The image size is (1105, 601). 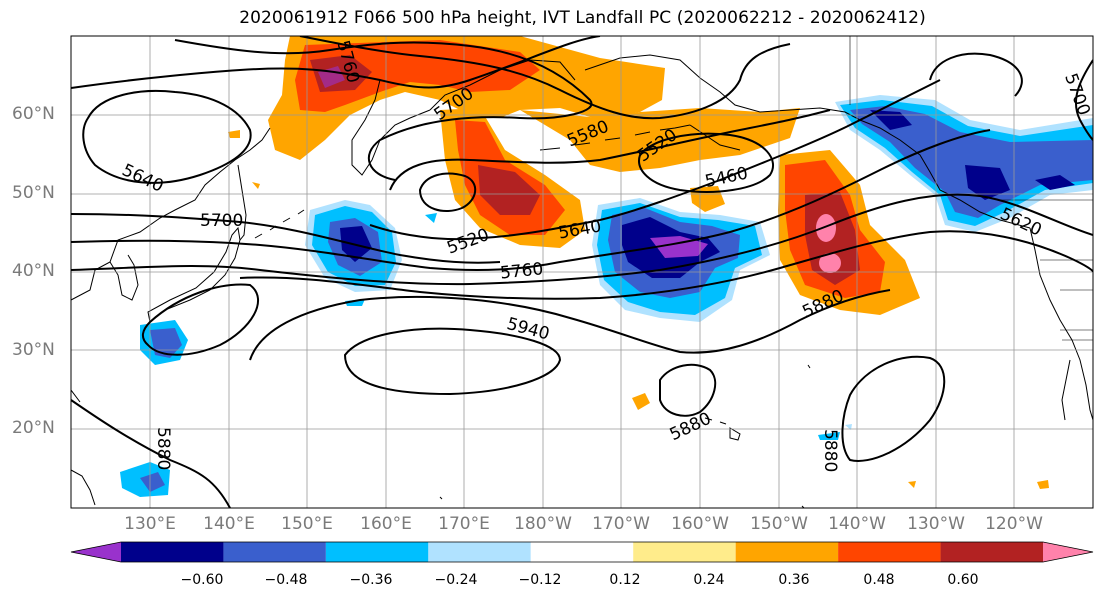 I want to click on colorbar-outline, so click(x=582, y=552).